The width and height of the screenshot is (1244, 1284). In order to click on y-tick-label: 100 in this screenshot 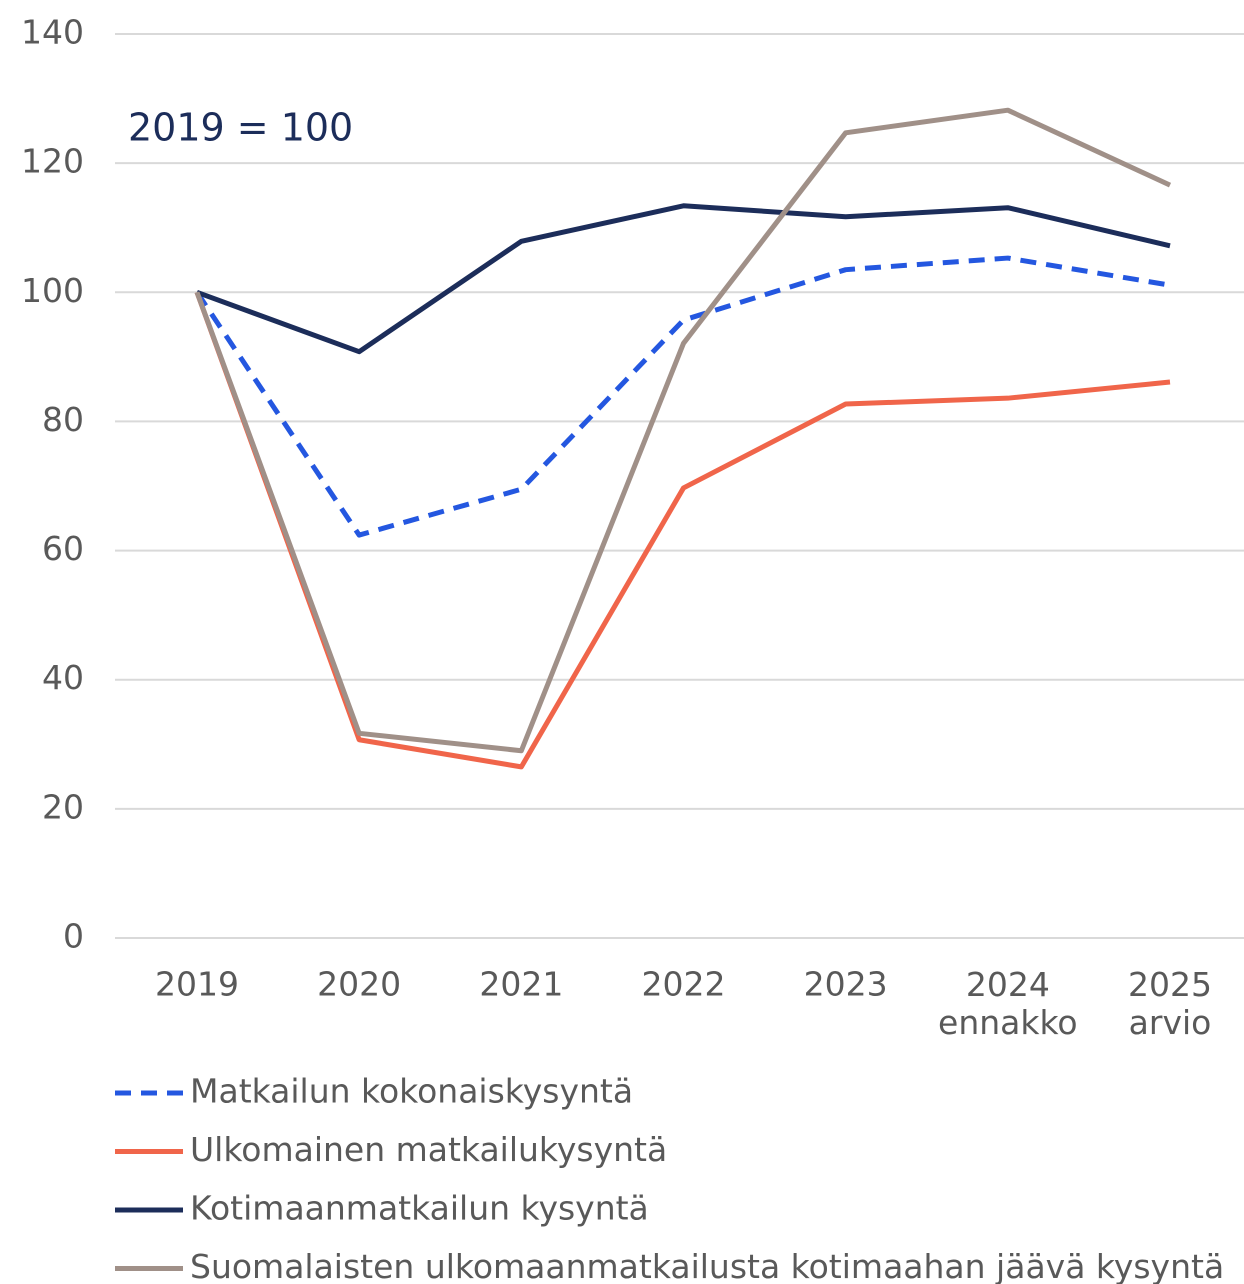, I will do `click(52, 290)`.